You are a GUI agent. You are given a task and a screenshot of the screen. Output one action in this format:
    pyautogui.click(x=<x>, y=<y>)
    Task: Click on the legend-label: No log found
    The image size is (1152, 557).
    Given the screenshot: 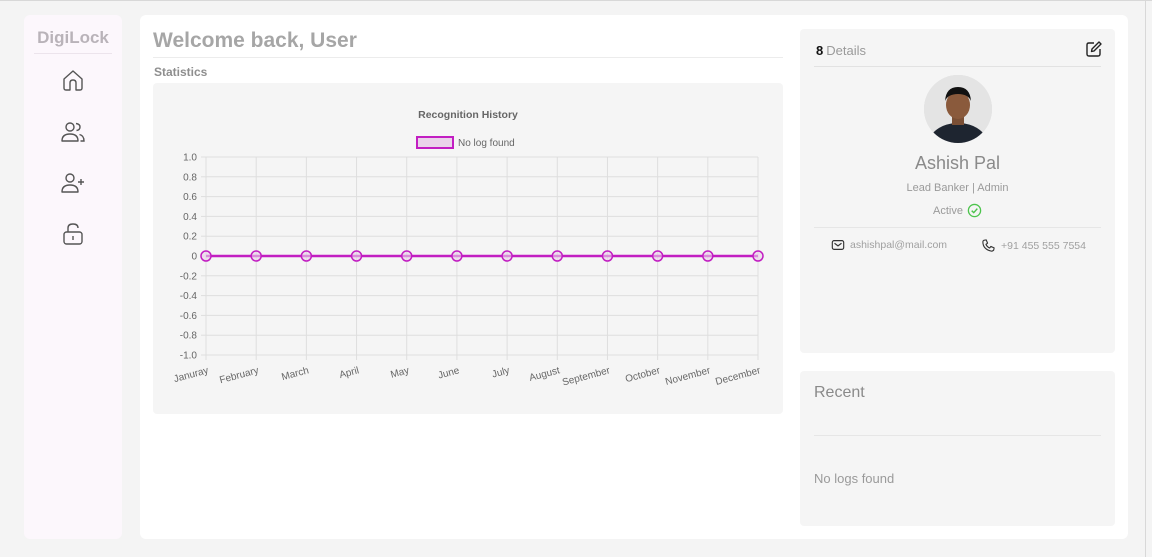 What is the action you would take?
    pyautogui.click(x=486, y=143)
    